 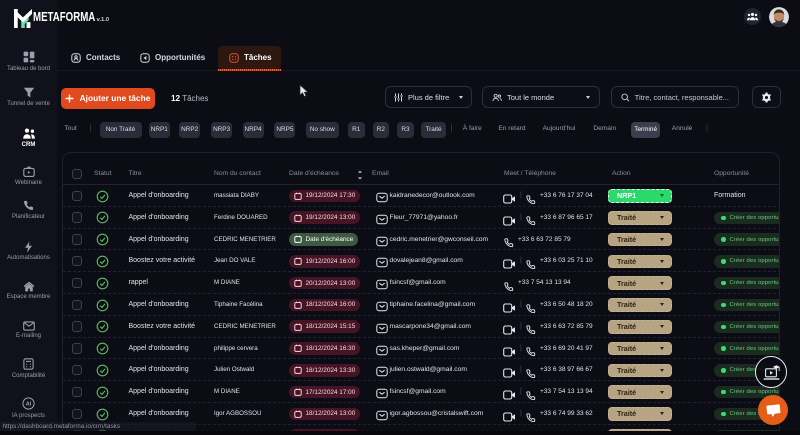 What do you see at coordinates (103, 20) in the screenshot?
I see `svg-text: v.1.0` at bounding box center [103, 20].